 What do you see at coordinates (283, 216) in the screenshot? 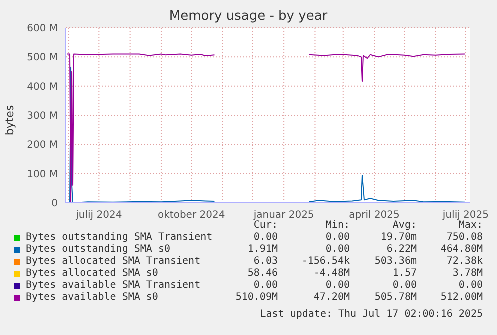
I see `x-tick-label: januar 2025` at bounding box center [283, 216].